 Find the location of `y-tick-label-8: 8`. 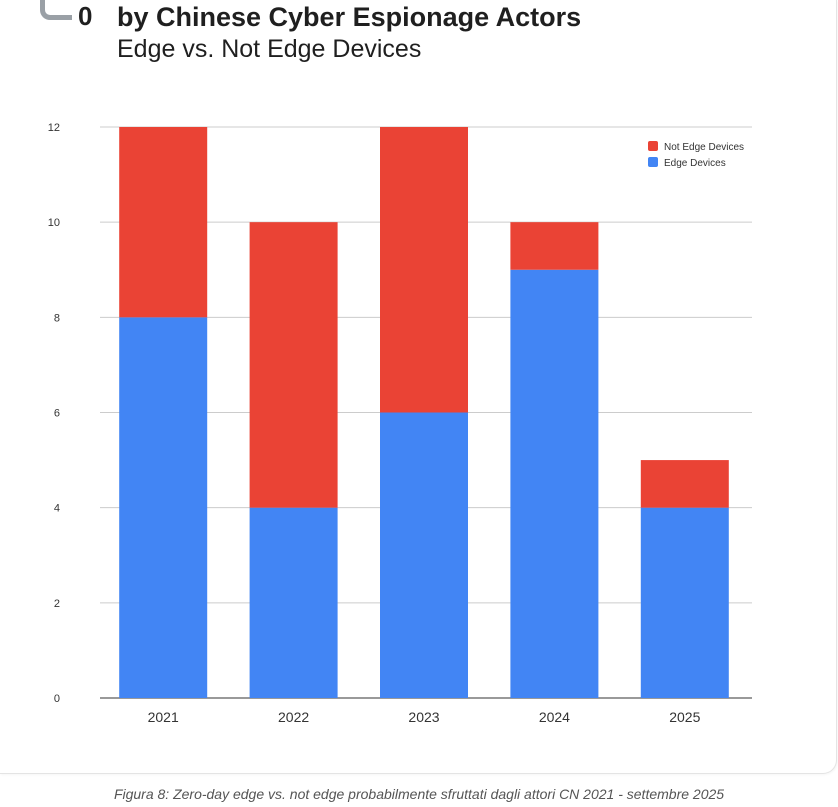

y-tick-label-8: 8 is located at coordinates (57, 318).